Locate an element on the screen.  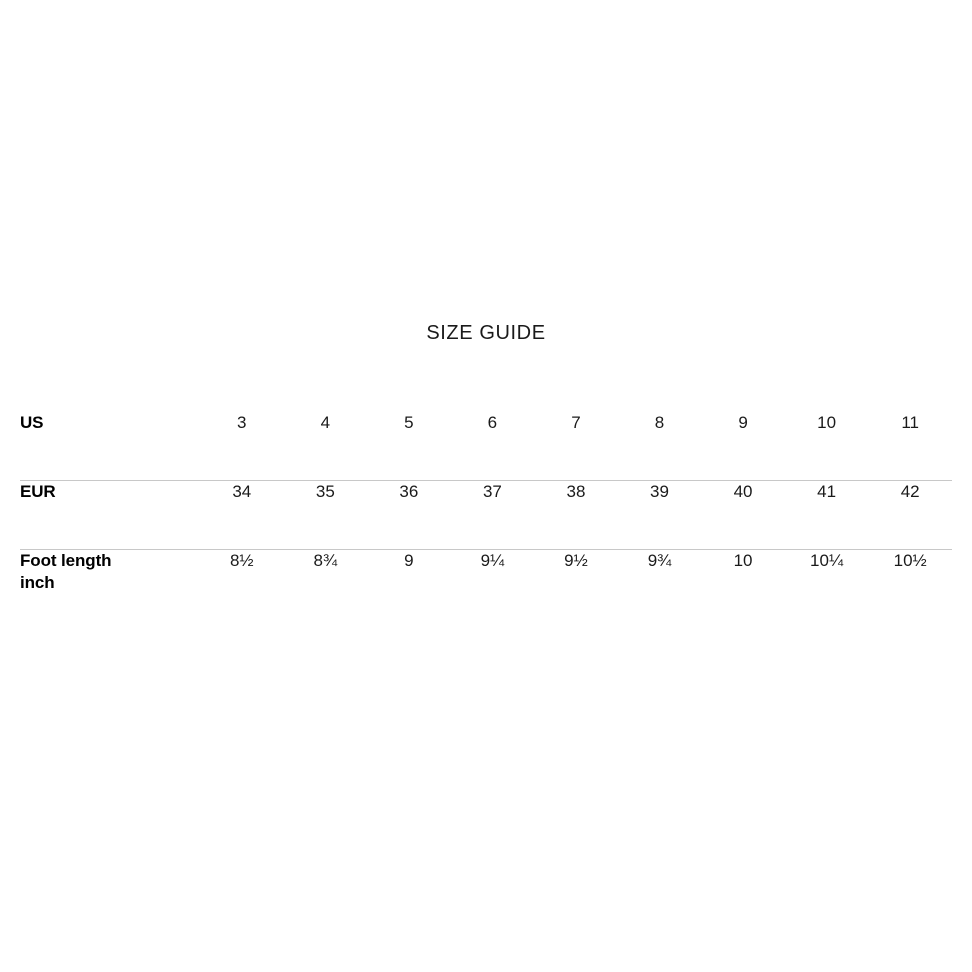
cell-us-1: 4 is located at coordinates (325, 422).